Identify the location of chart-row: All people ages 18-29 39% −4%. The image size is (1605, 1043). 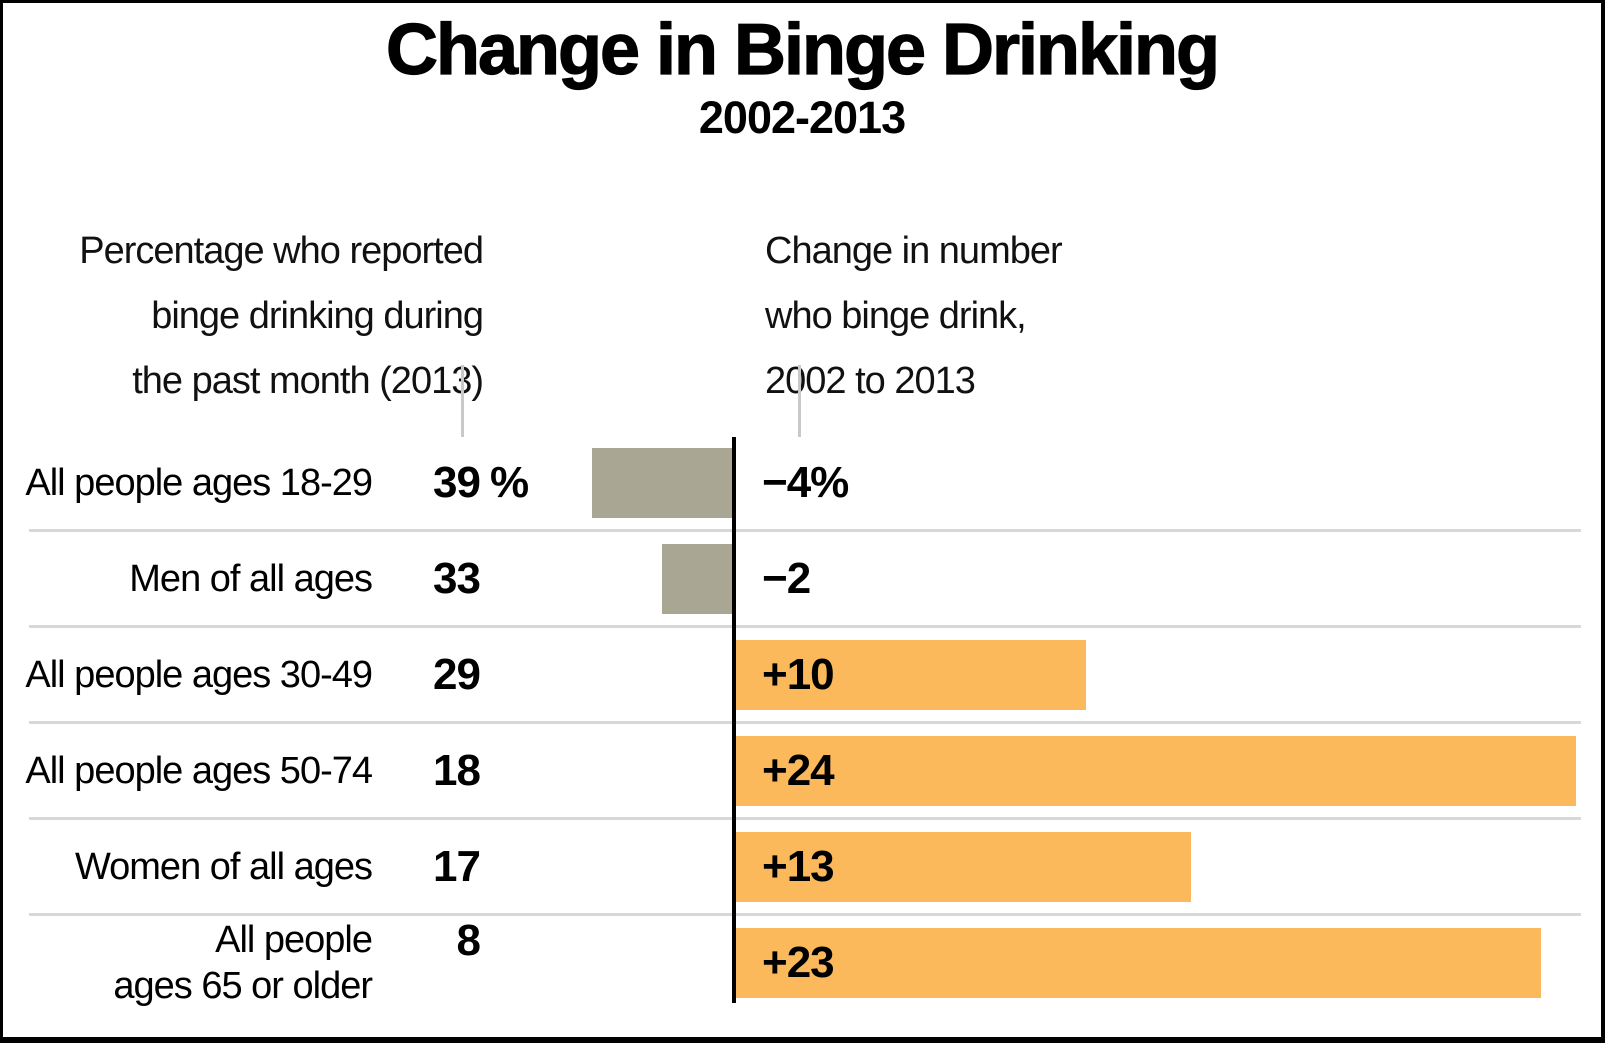
(802, 483).